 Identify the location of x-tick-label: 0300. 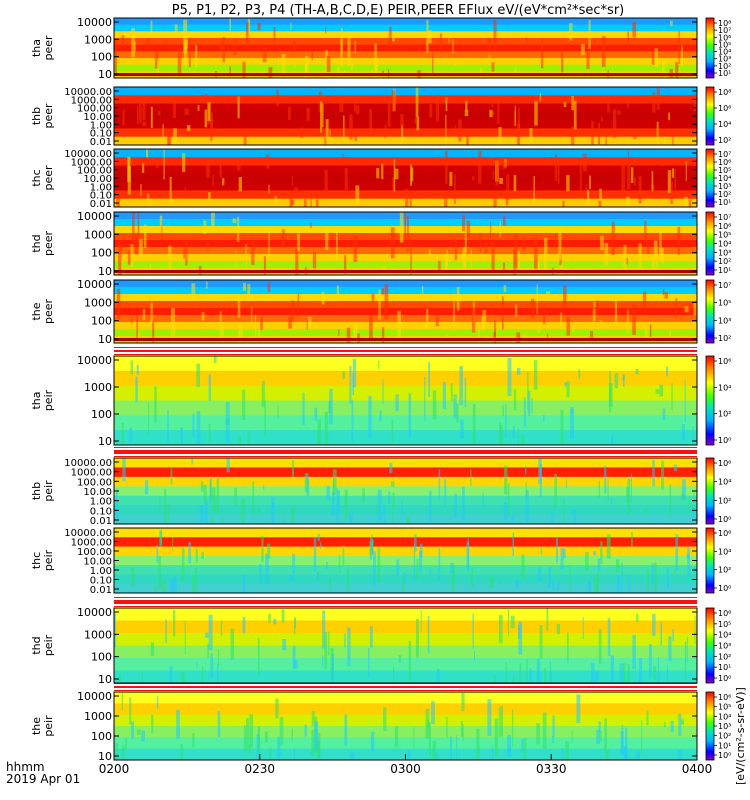
(405, 769).